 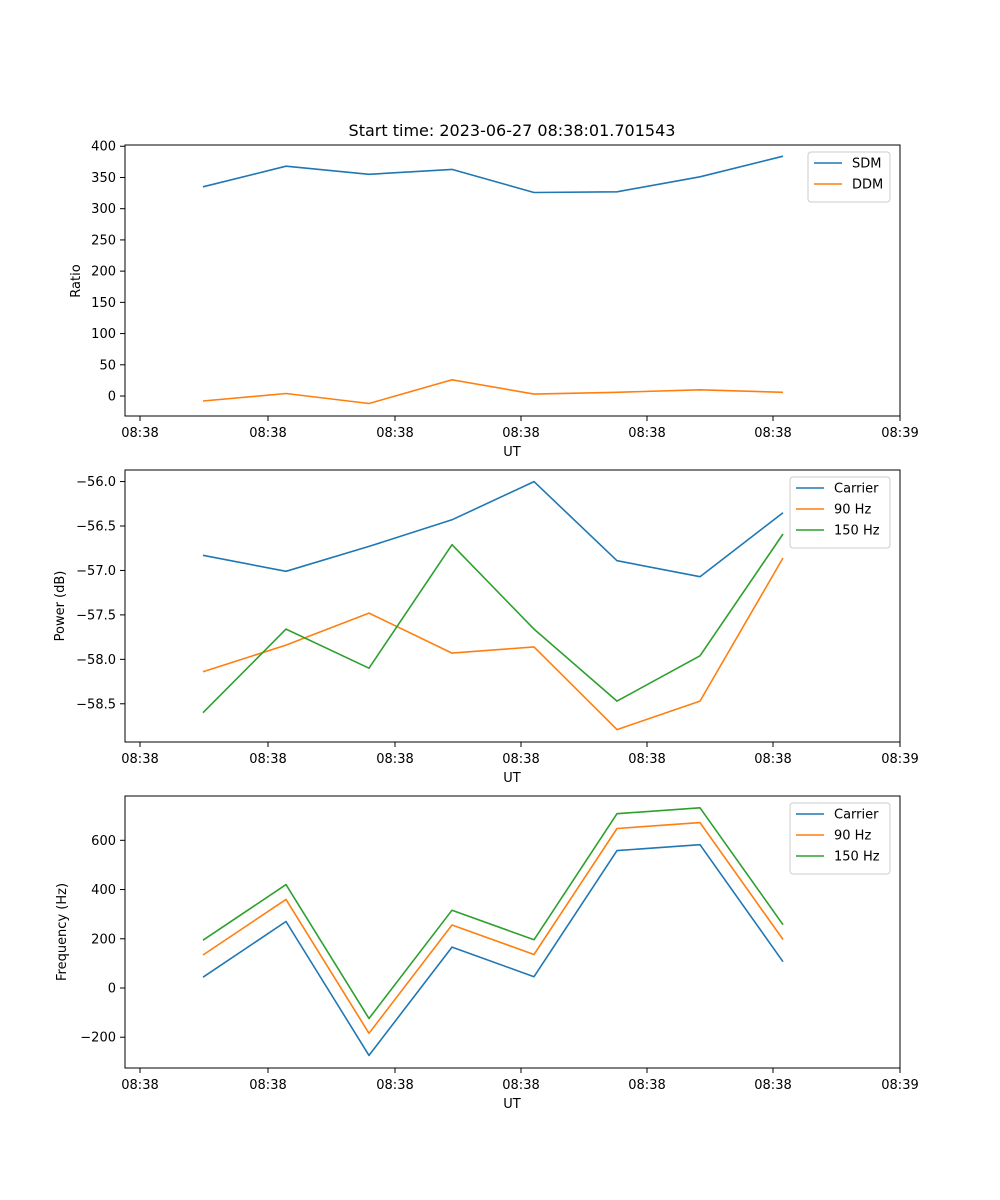 What do you see at coordinates (96, 571) in the screenshot?
I see `y-tick-label: −57.0` at bounding box center [96, 571].